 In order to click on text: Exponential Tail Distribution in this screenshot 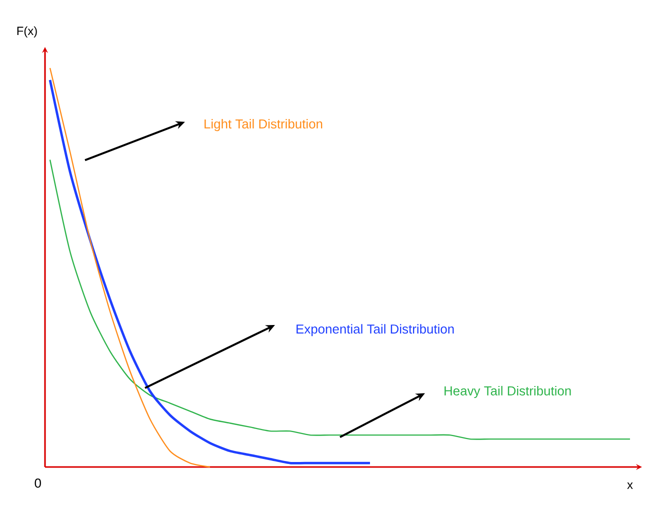, I will do `click(375, 330)`.